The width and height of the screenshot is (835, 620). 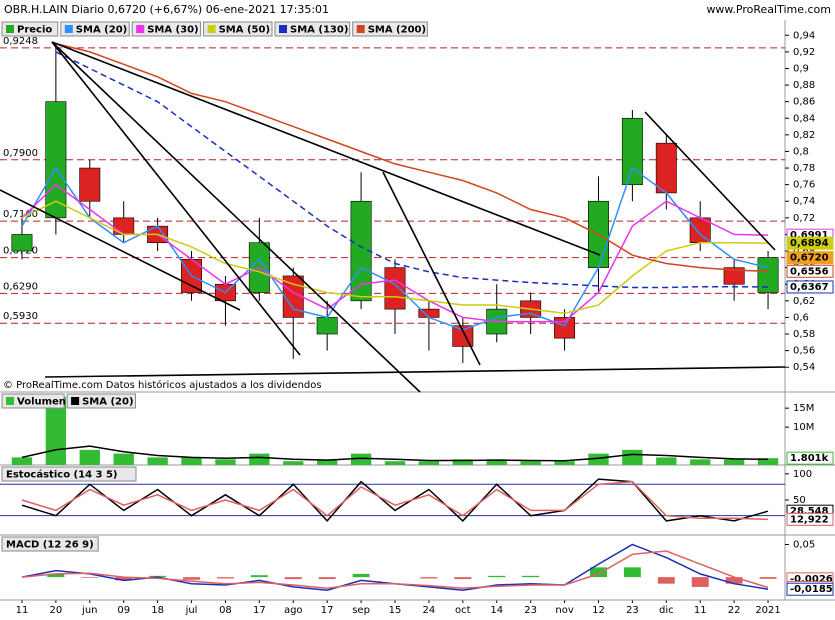 I want to click on level-label: 0,7900, so click(x=20, y=153).